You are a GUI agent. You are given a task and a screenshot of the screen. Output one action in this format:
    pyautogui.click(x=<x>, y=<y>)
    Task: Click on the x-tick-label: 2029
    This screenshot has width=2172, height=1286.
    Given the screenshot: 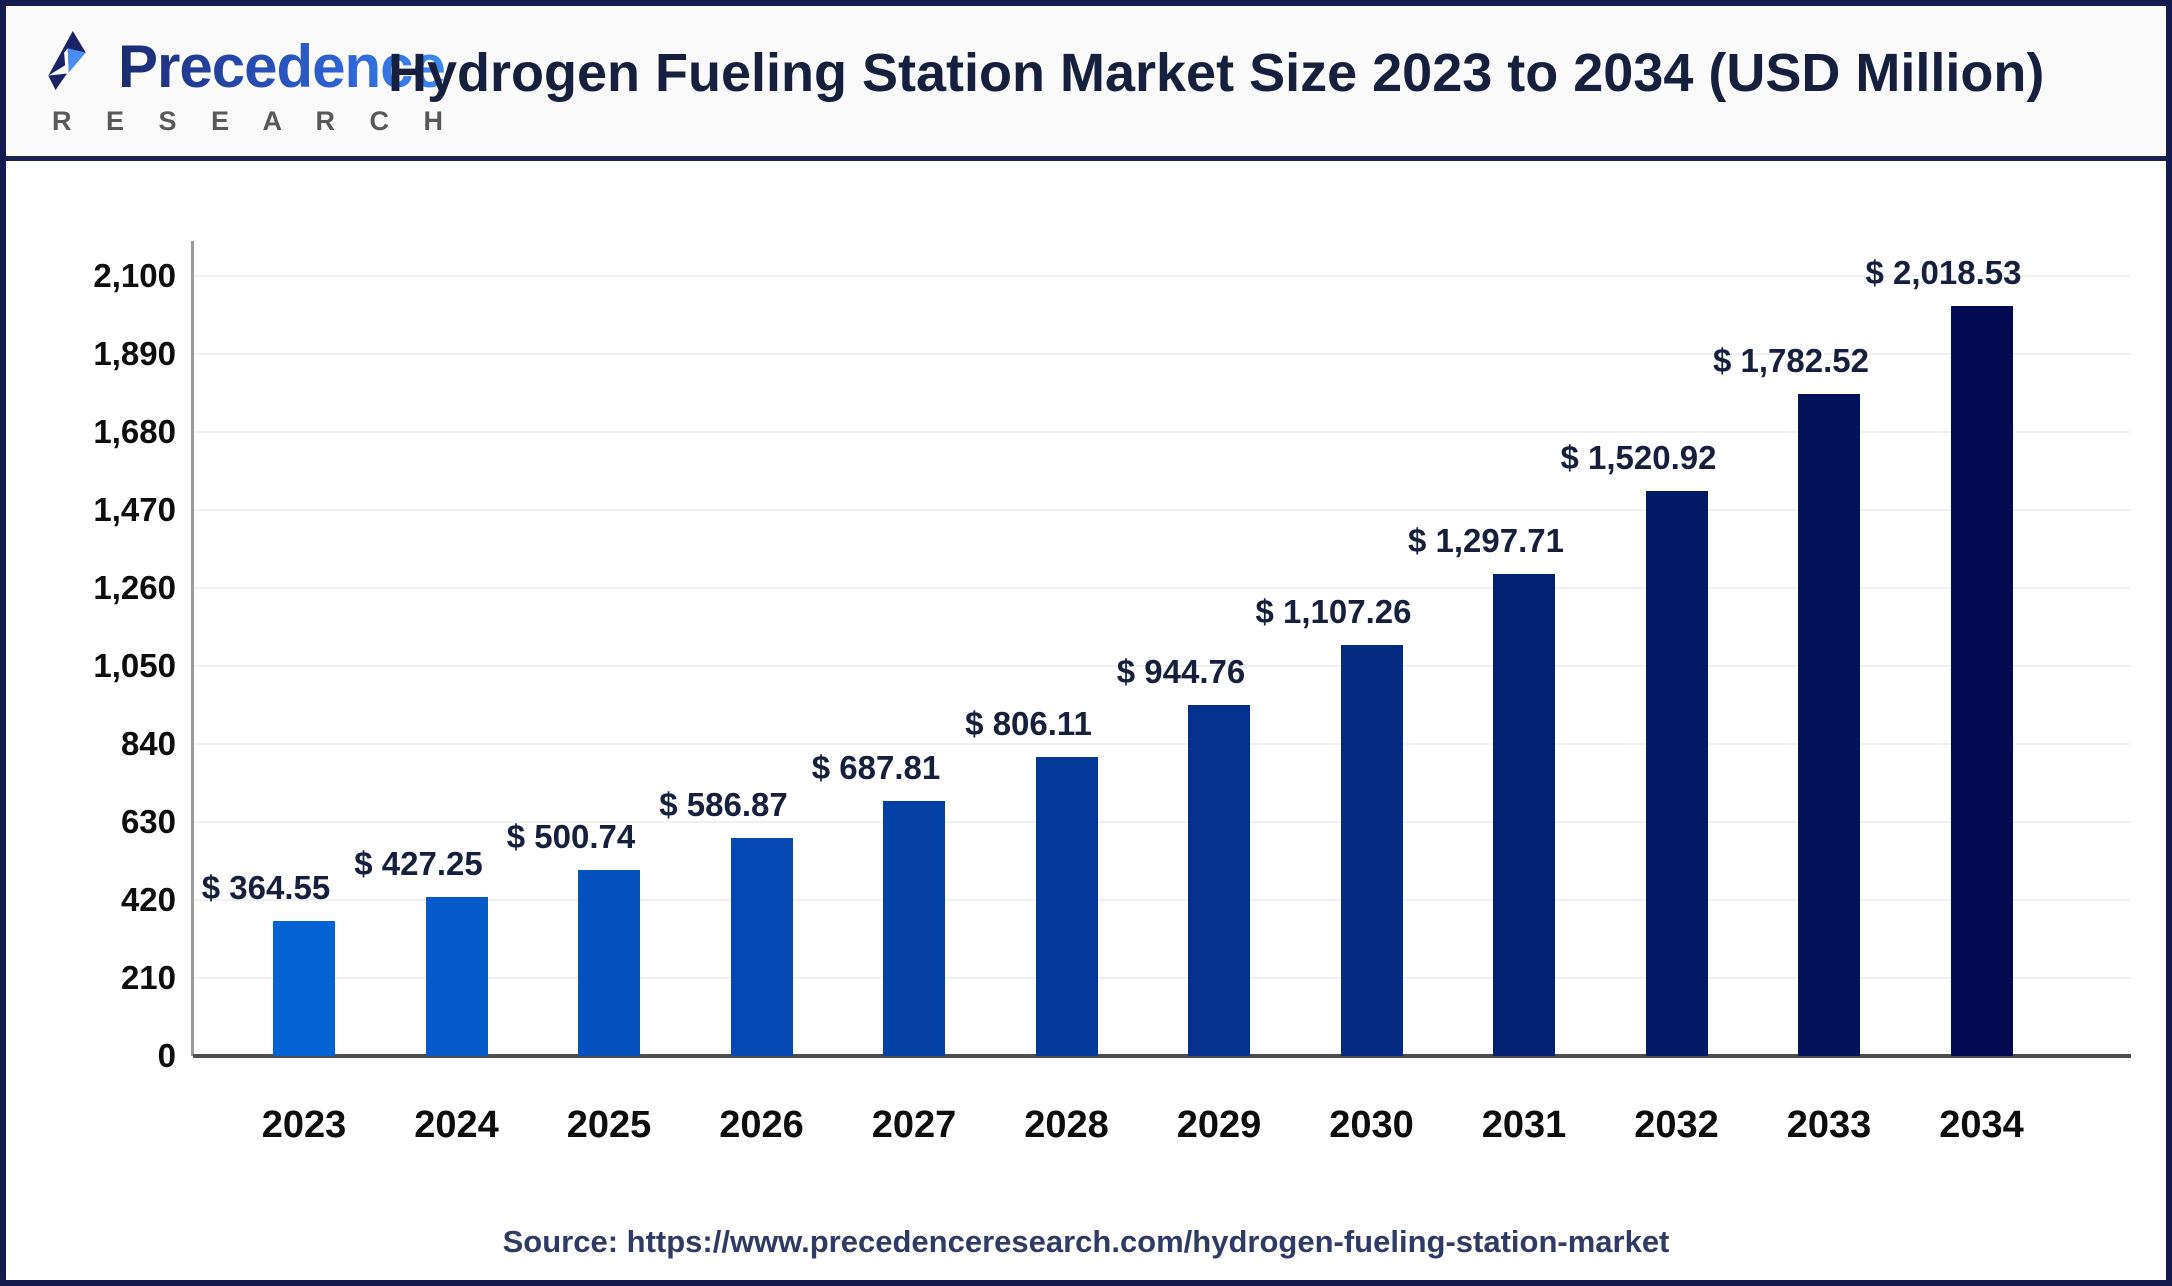 What is the action you would take?
    pyautogui.click(x=1219, y=1125)
    